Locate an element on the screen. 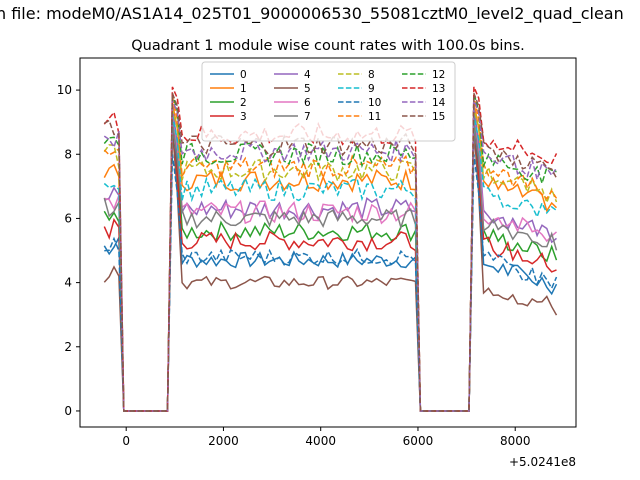 This screenshot has width=640, height=480. legend-label-10: 10 is located at coordinates (374, 103).